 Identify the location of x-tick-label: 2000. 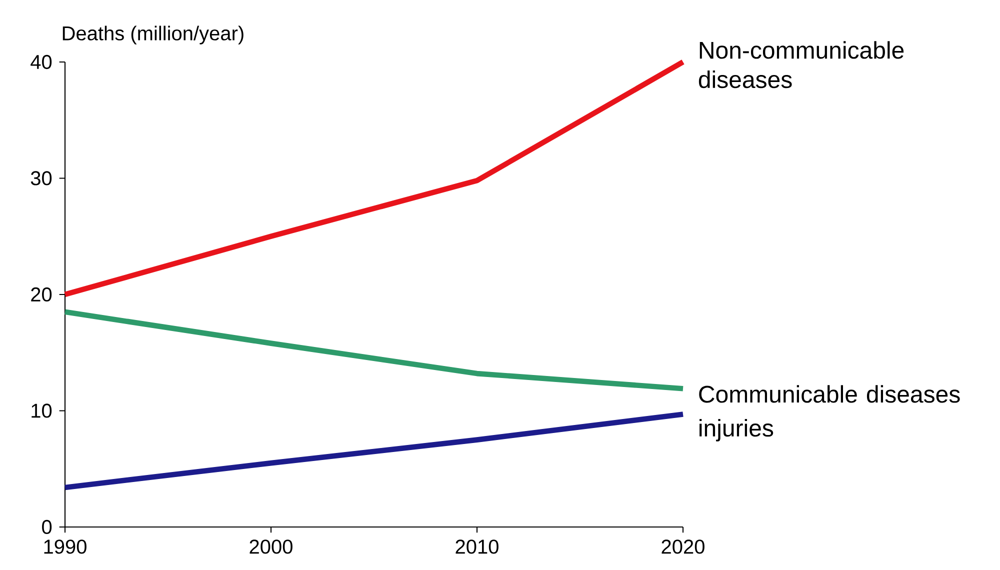
(271, 547).